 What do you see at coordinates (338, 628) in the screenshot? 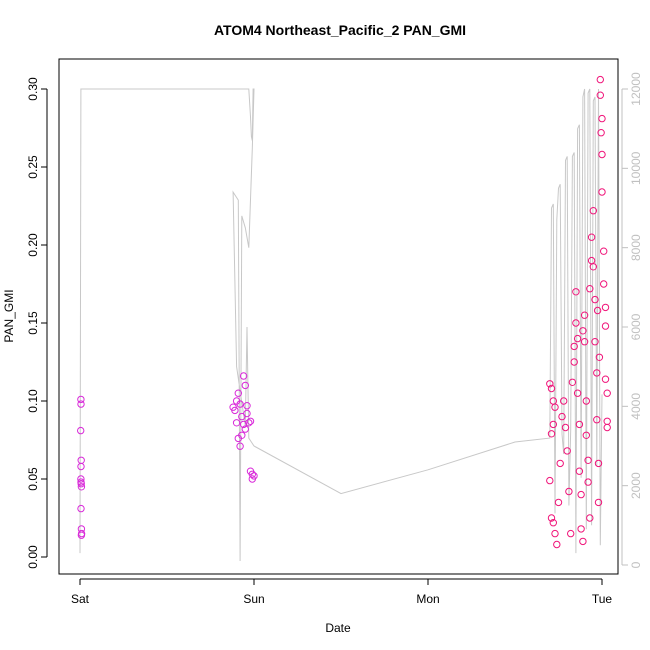
I see `x-axis-label: Date` at bounding box center [338, 628].